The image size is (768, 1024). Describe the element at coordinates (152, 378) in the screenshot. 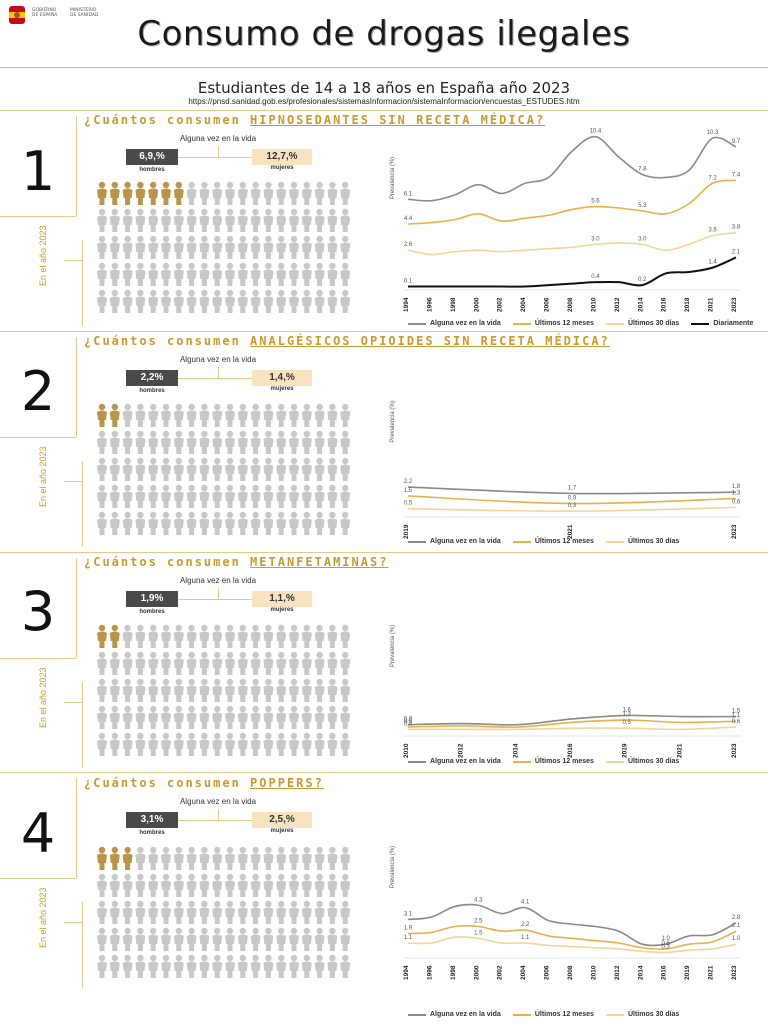

I see `men-percentage: 2,2%` at that location.